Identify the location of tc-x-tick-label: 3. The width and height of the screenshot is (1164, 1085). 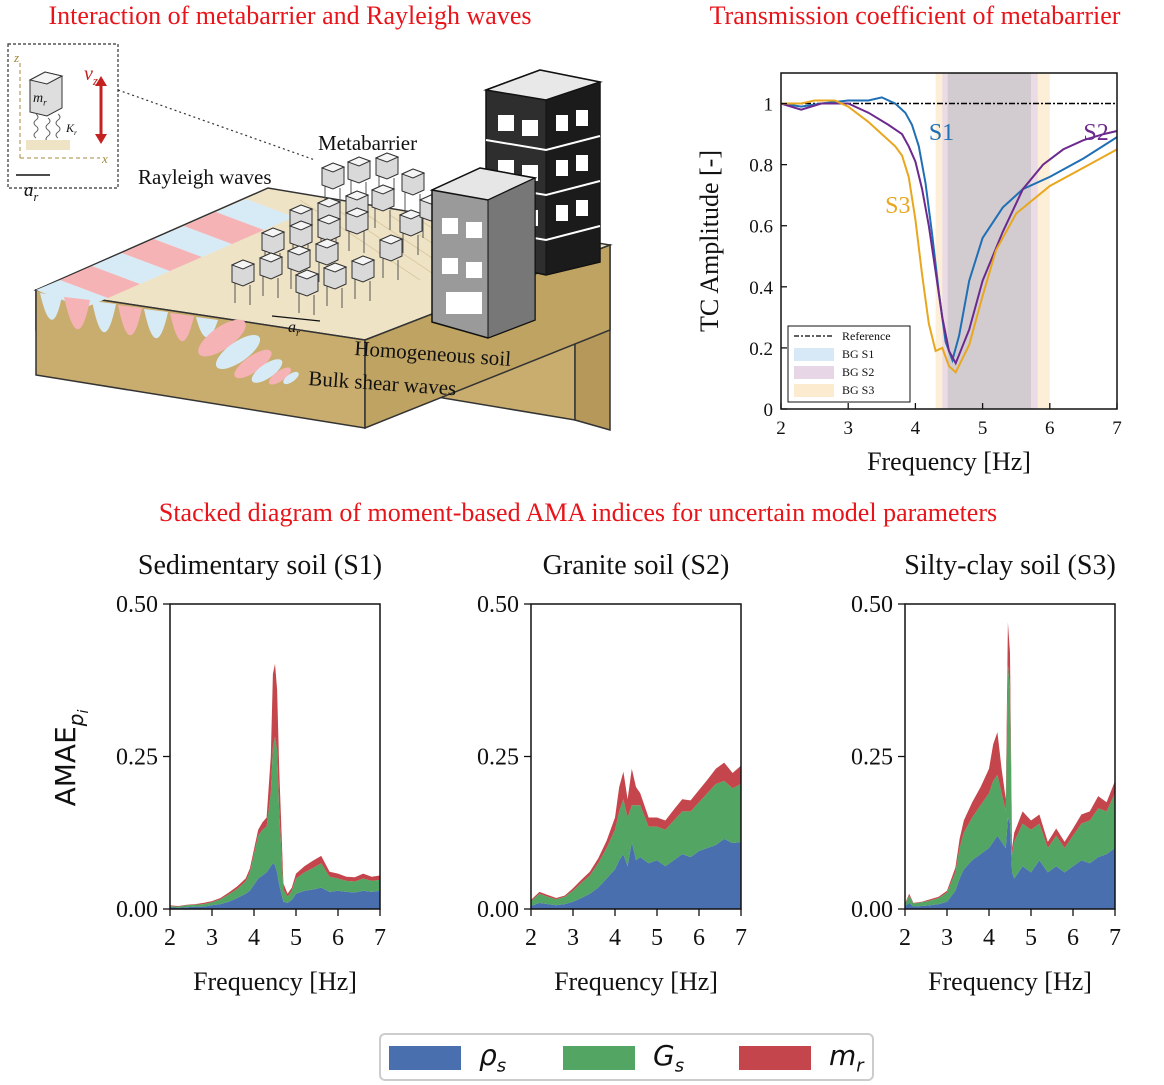
(848, 428).